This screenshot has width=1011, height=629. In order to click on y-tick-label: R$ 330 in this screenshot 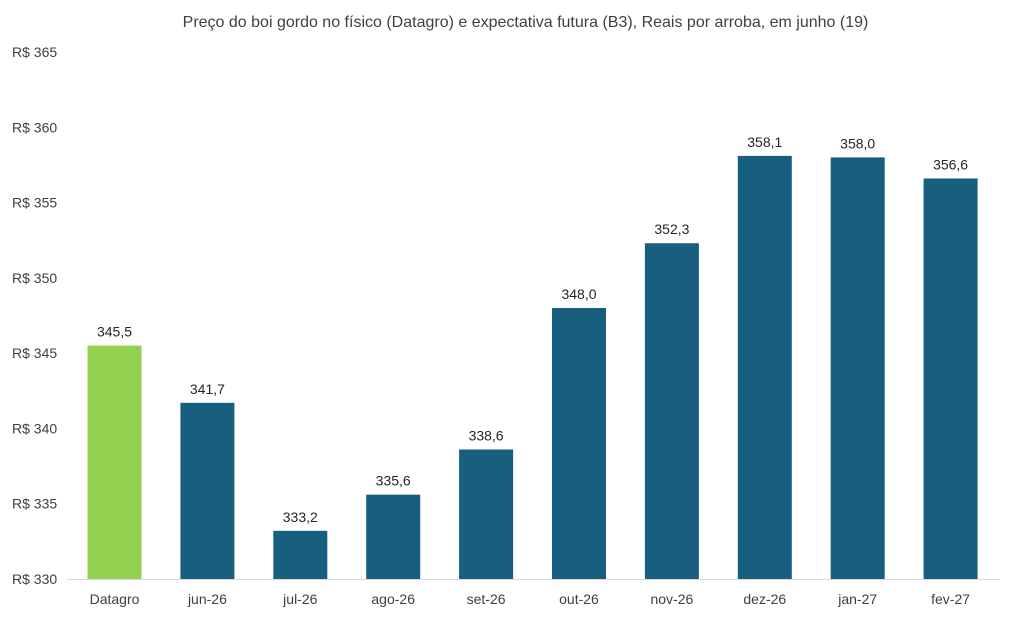, I will do `click(34, 579)`.